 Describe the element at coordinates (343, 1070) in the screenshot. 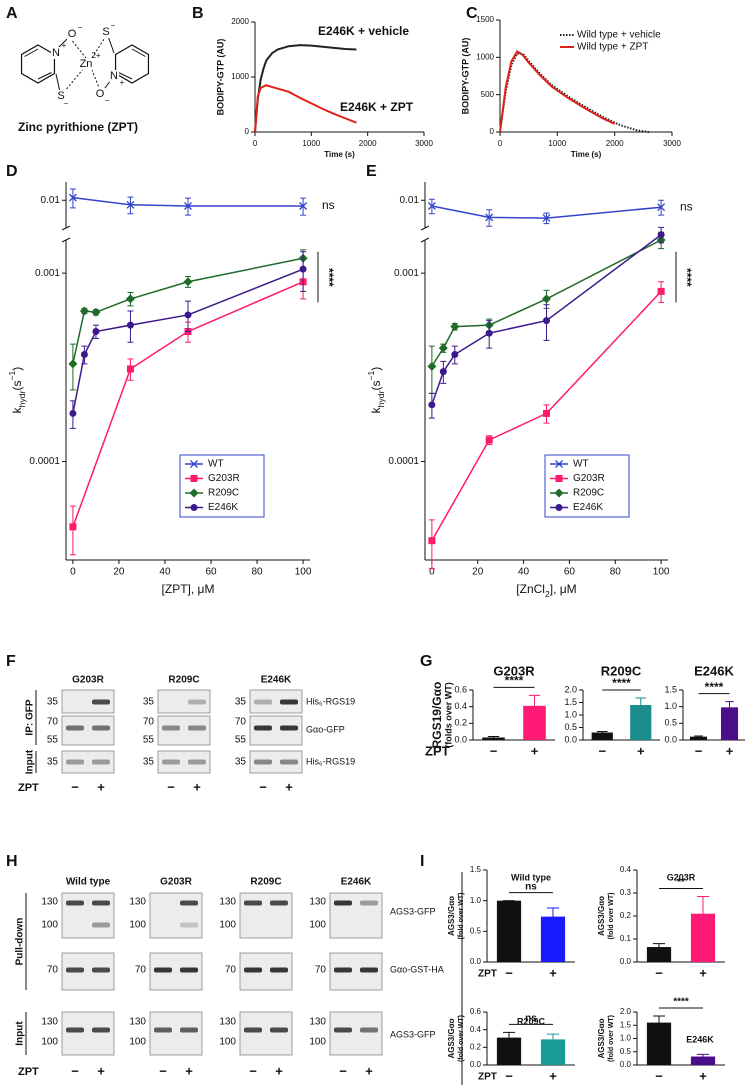

I see `lane-sign: −` at that location.